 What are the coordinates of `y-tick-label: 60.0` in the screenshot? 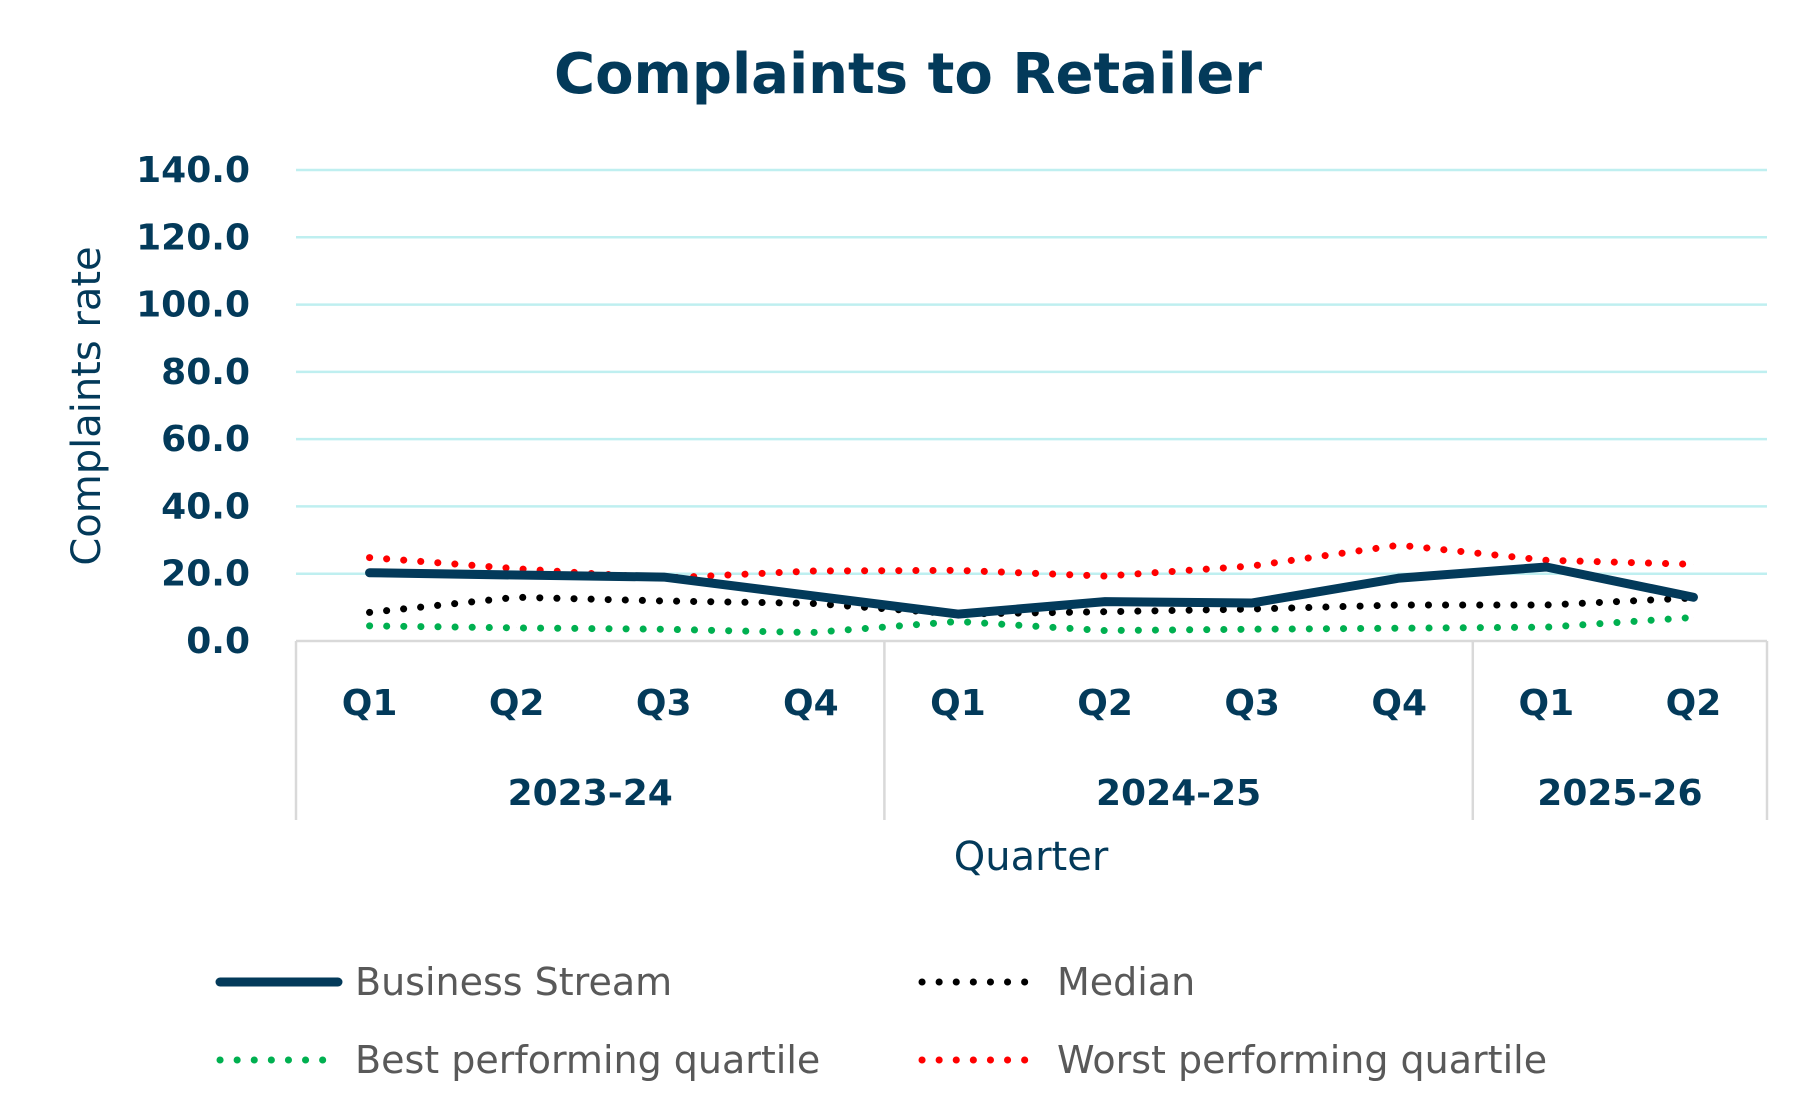 It's located at (205, 439).